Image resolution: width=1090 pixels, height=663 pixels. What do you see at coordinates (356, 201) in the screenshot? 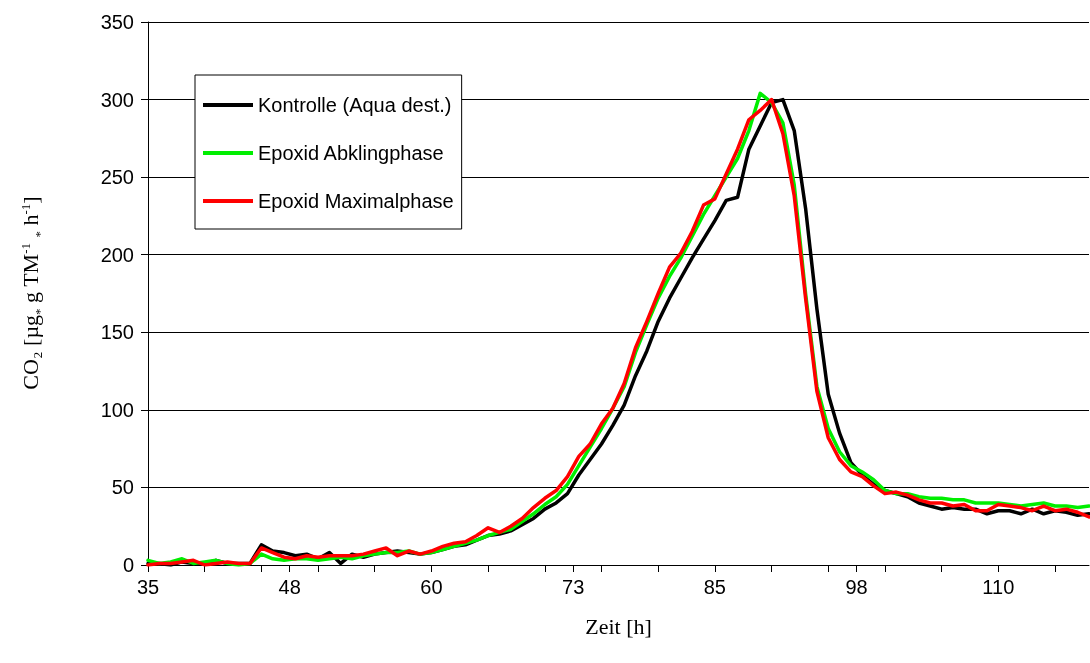
I see `legend-label: Epoxid Maximalphase` at bounding box center [356, 201].